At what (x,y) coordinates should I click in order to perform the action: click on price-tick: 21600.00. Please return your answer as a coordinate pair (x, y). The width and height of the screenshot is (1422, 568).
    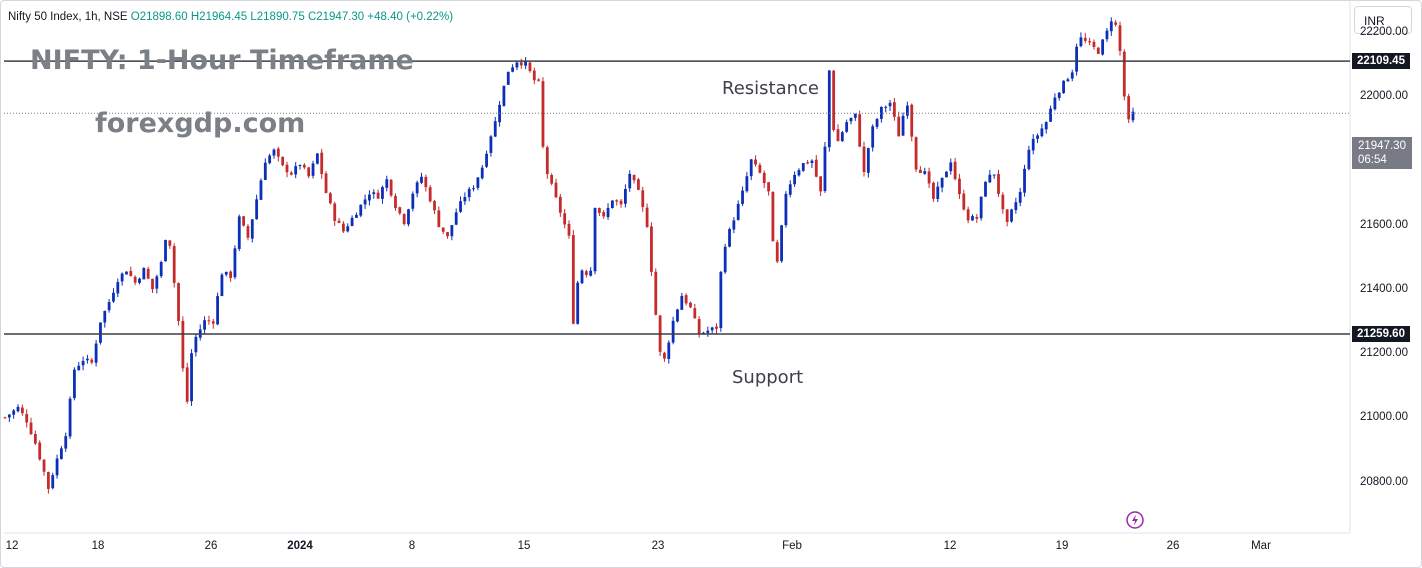
    Looking at the image, I should click on (1384, 224).